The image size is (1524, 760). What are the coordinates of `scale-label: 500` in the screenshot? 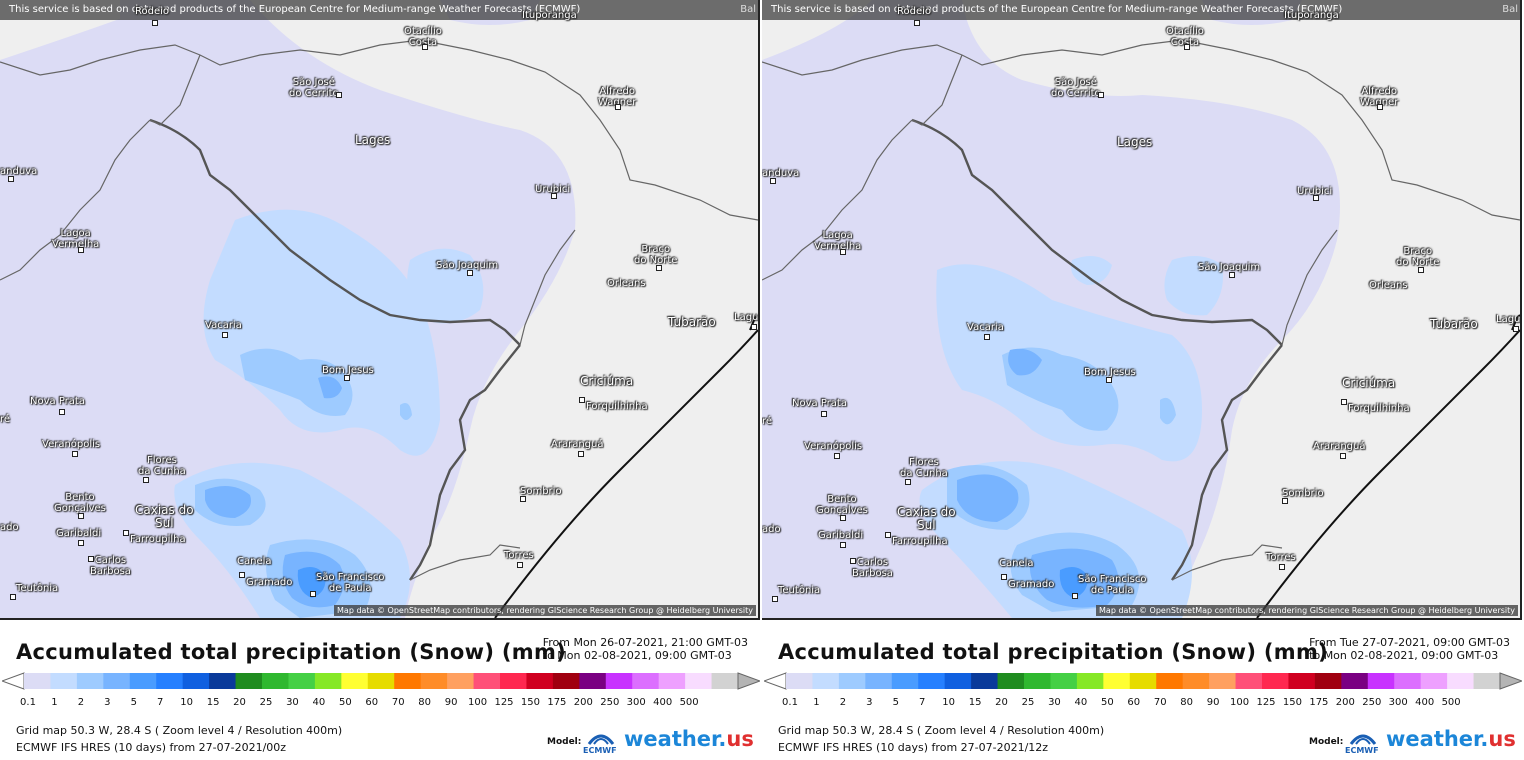 It's located at (689, 702).